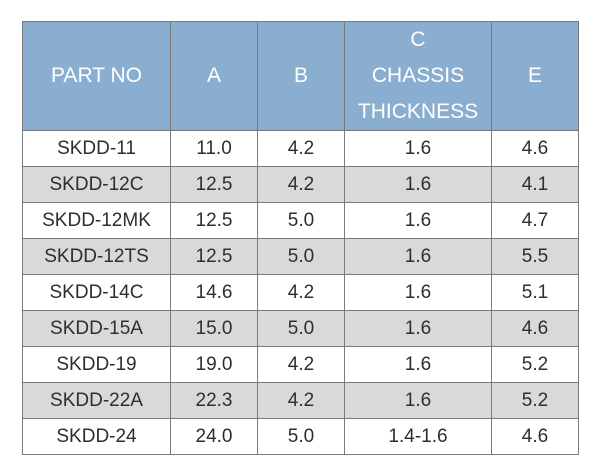 The height and width of the screenshot is (473, 603). I want to click on header-c-line1: CHASSIS, so click(418, 75).